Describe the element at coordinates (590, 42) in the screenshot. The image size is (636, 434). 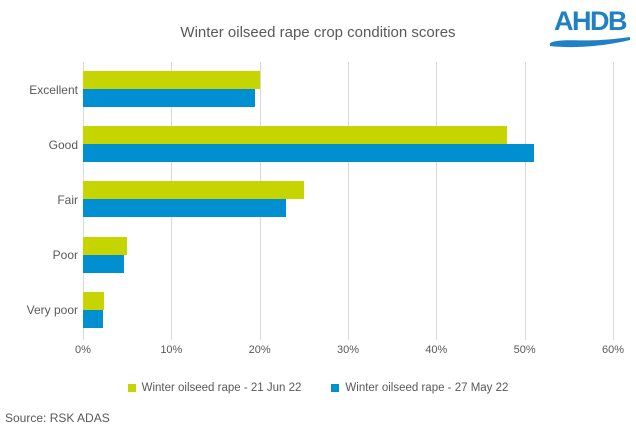
I see `ahdb-wave-icon` at that location.